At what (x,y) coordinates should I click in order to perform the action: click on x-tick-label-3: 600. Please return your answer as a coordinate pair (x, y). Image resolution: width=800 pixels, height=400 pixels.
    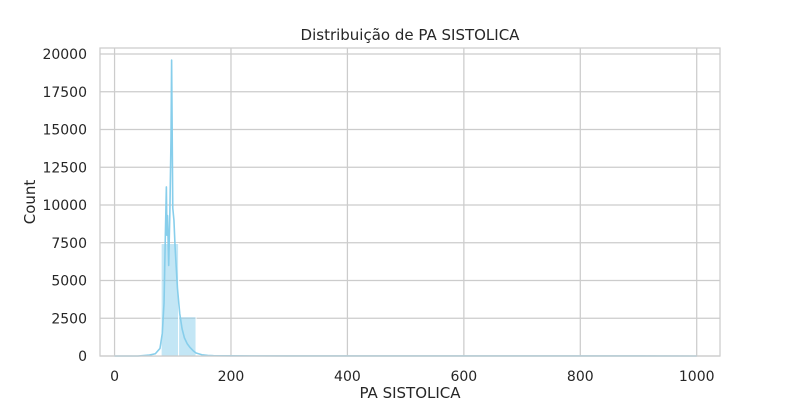
    Looking at the image, I should click on (463, 377).